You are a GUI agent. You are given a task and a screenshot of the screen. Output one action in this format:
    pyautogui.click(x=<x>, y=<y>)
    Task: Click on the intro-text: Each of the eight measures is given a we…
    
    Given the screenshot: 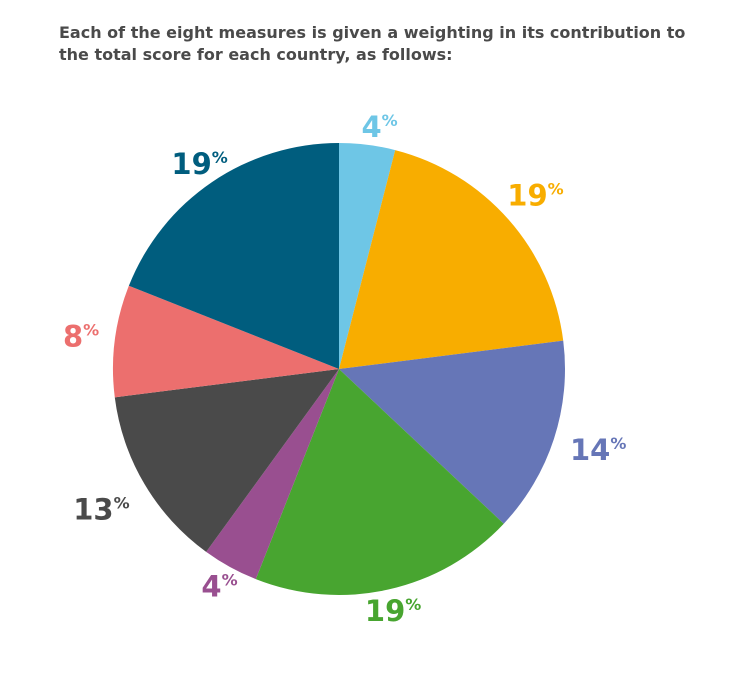 What is the action you would take?
    pyautogui.click(x=372, y=43)
    